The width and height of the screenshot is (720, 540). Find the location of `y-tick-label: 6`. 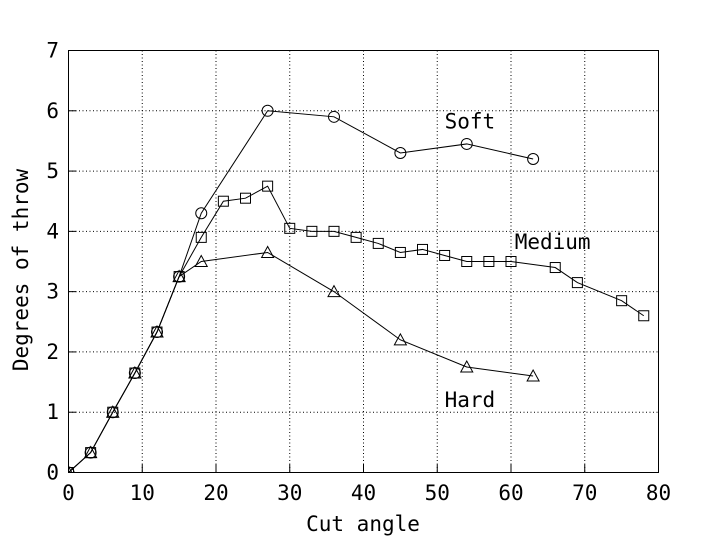

y-tick-label: 6 is located at coordinates (52, 111).